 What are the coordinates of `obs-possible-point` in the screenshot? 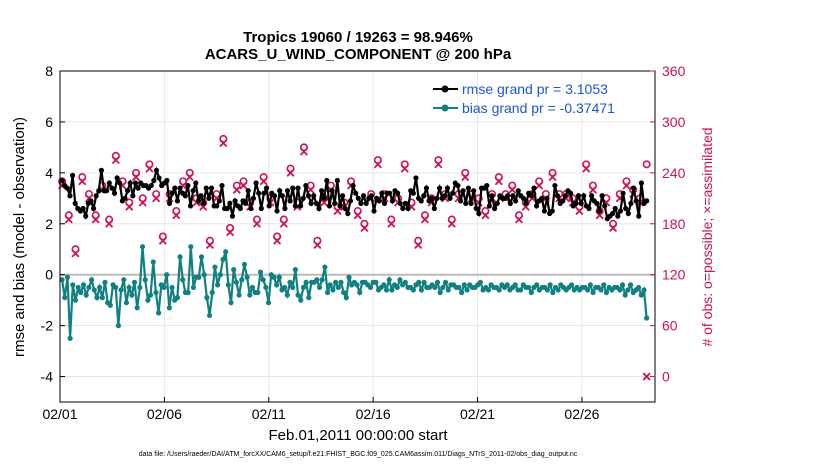 It's located at (646, 164).